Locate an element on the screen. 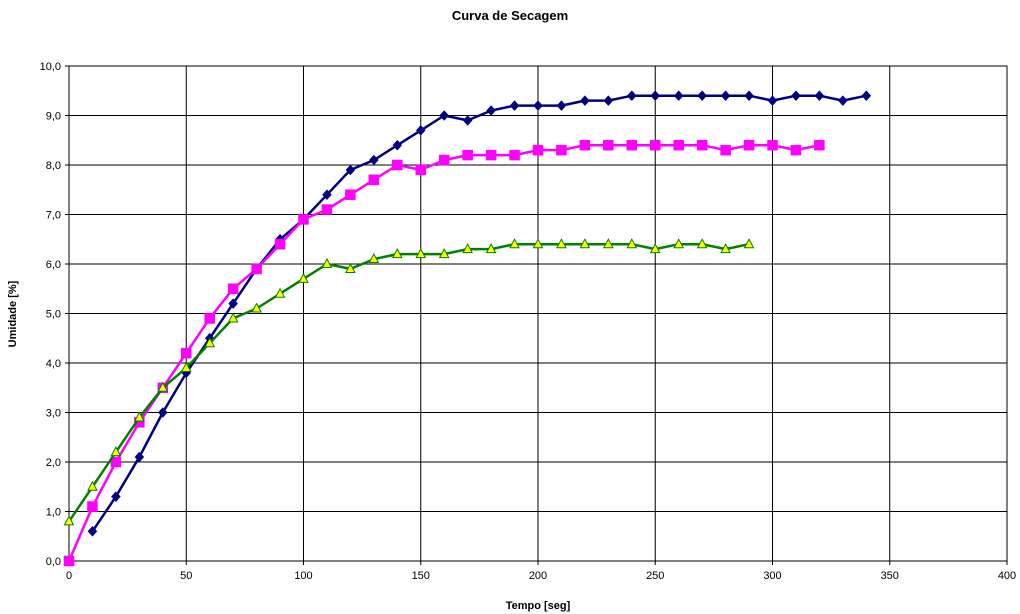 The image size is (1020, 614). x-tick-label: 50 is located at coordinates (186, 576).